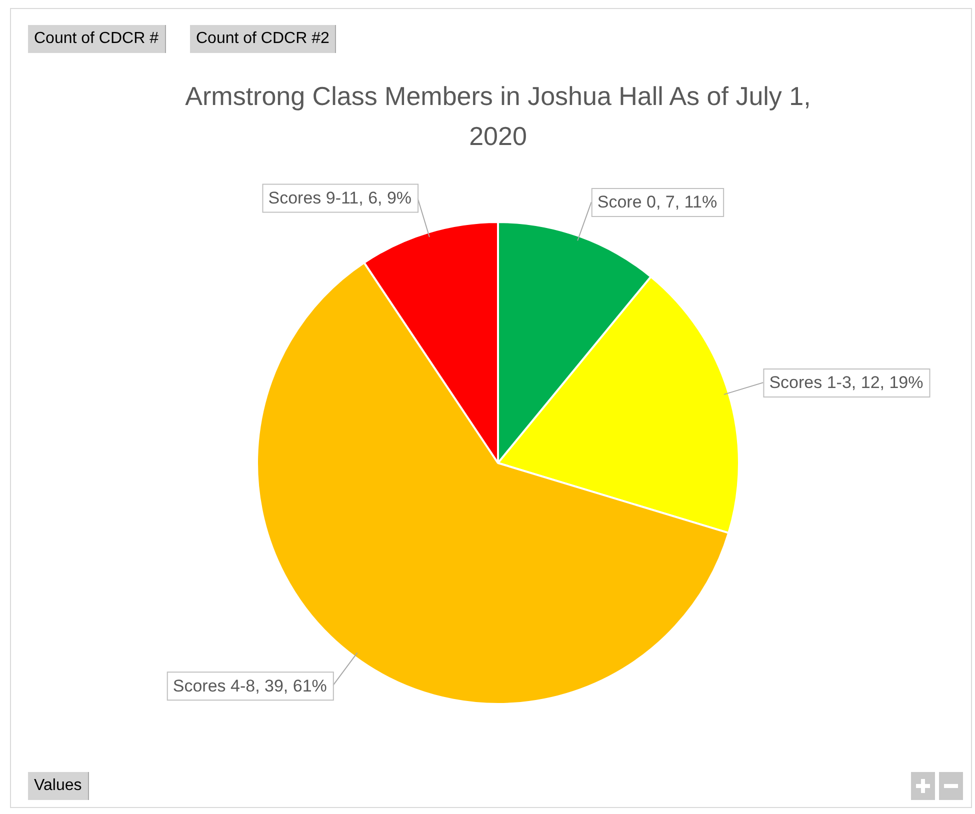 This screenshot has width=975, height=814. I want to click on slice-label: Score 0, 7, 11%, so click(657, 202).